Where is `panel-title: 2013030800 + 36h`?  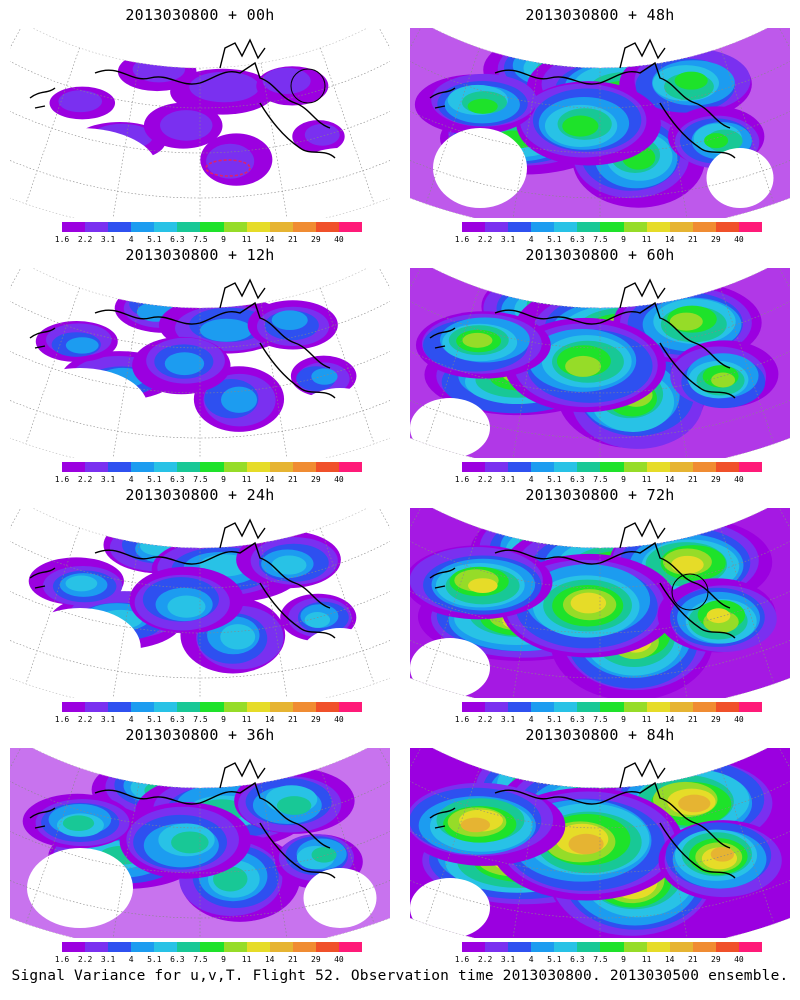 panel-title: 2013030800 + 36h is located at coordinates (200, 735).